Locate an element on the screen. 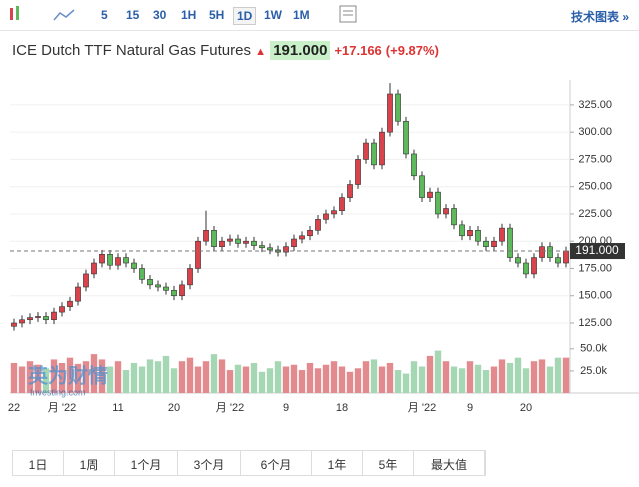 Image resolution: width=639 pixels, height=487 pixels. watermark-brand: 英为财情 is located at coordinates (68, 375).